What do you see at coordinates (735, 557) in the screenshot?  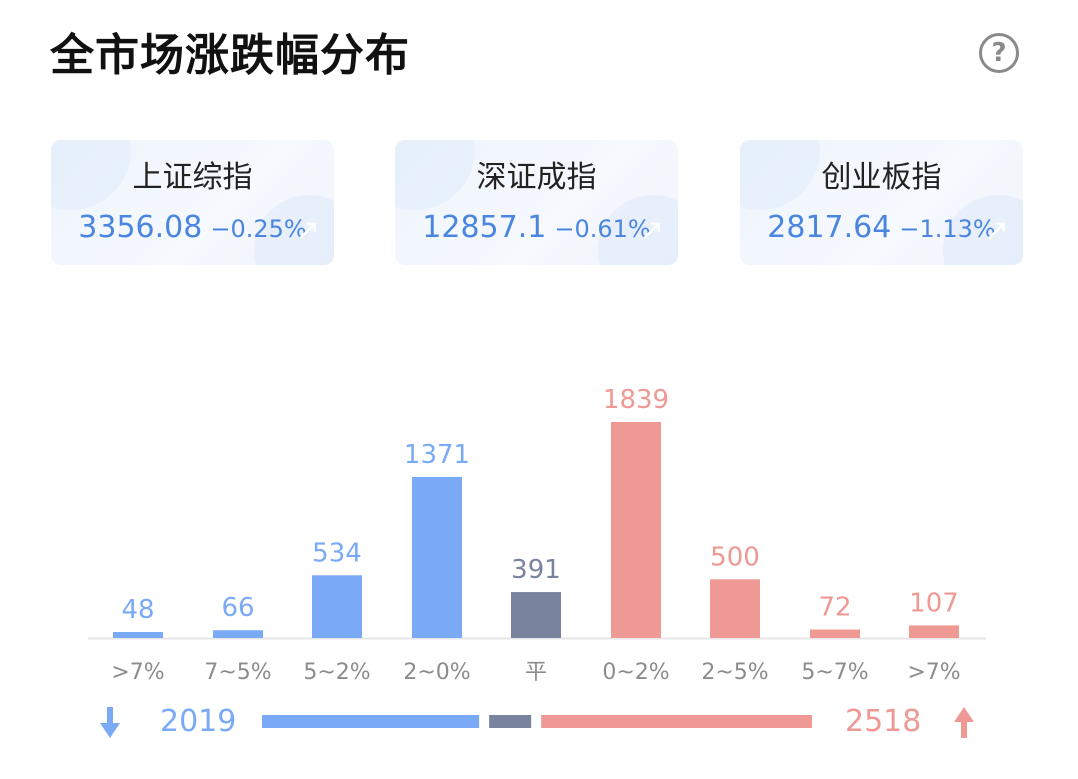 I see `bar-value-label: 500` at bounding box center [735, 557].